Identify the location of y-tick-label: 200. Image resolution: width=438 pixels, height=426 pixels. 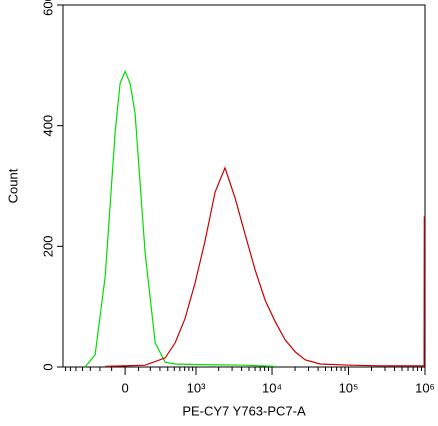
(47, 246).